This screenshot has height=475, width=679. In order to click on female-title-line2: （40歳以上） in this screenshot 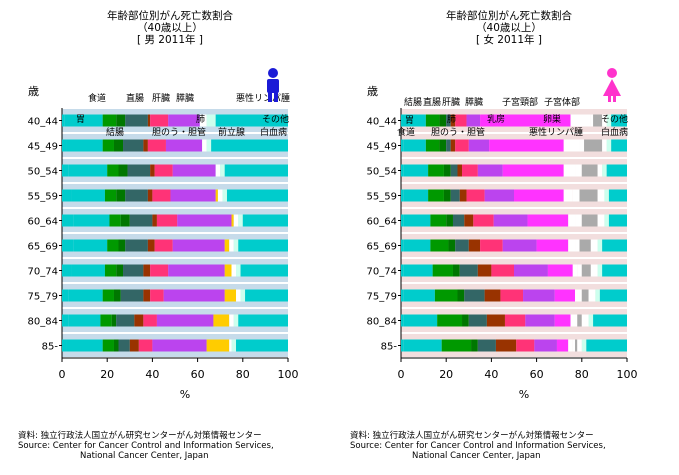, I will do `click(509, 28)`.